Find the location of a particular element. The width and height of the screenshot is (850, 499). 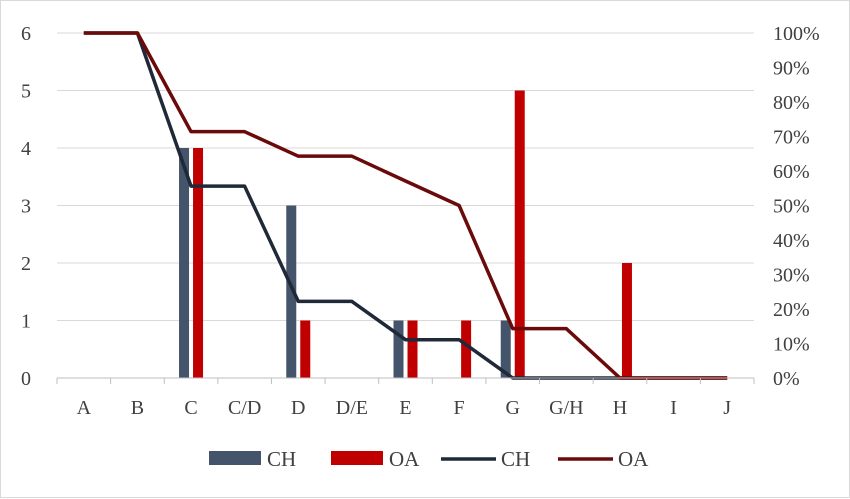

x-tick-label: B is located at coordinates (137, 408).